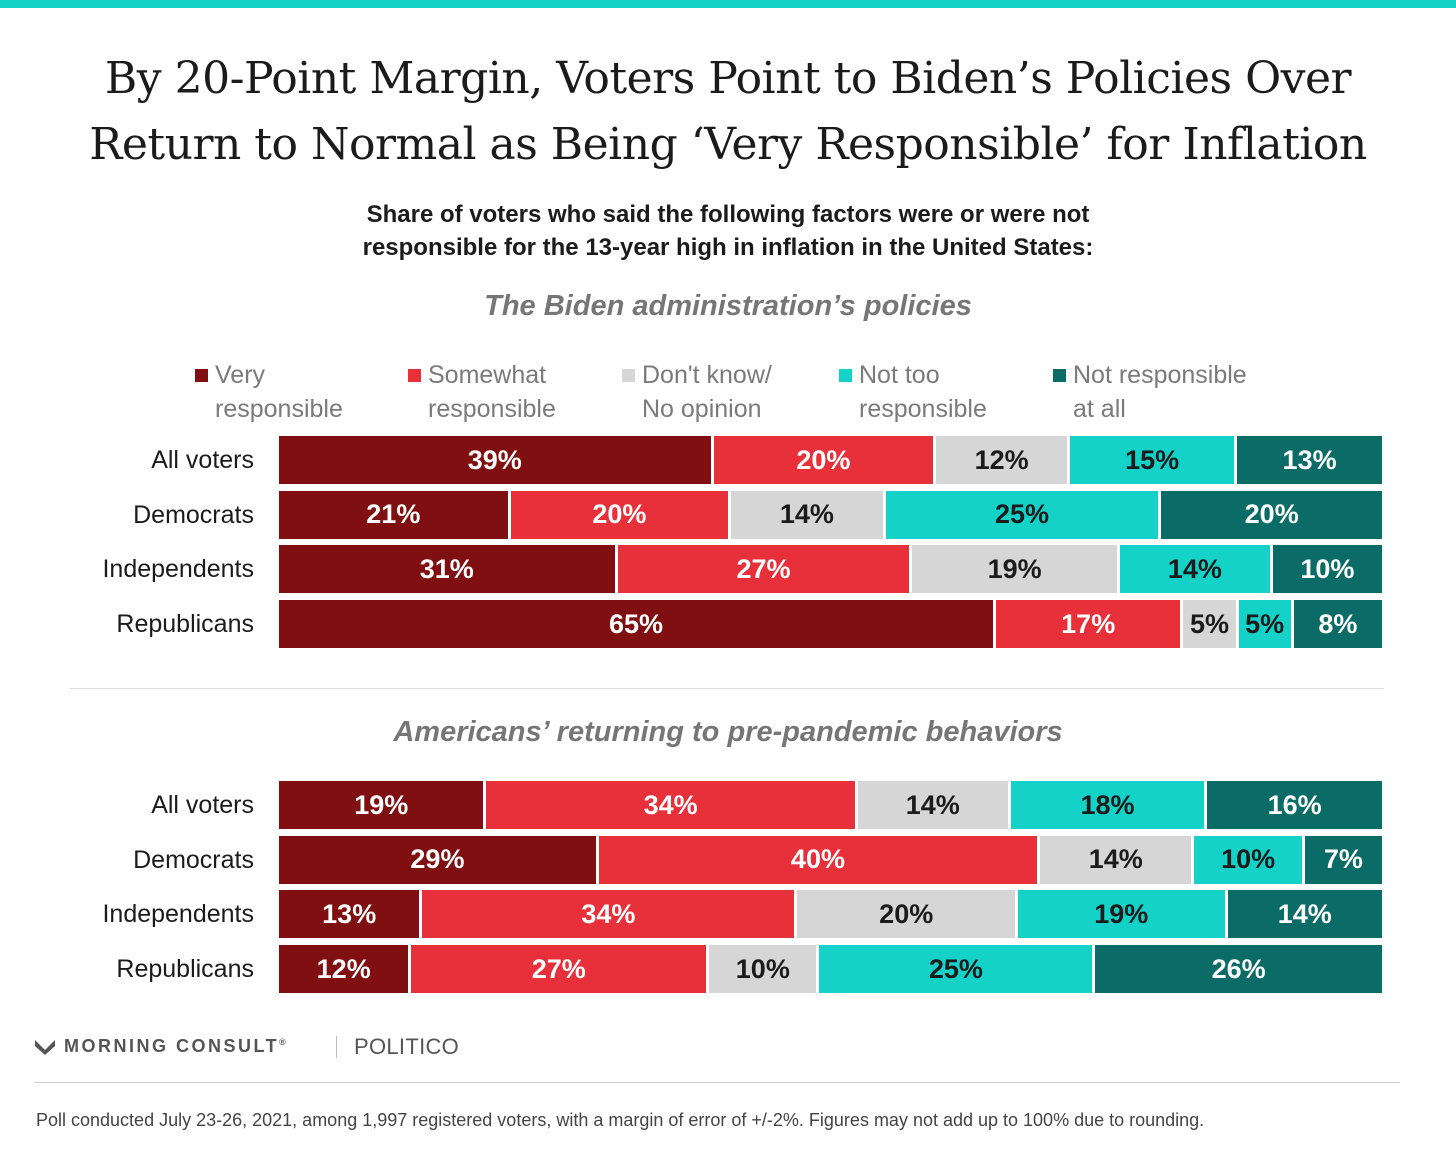  I want to click on bar-segment: 13%, so click(349, 914).